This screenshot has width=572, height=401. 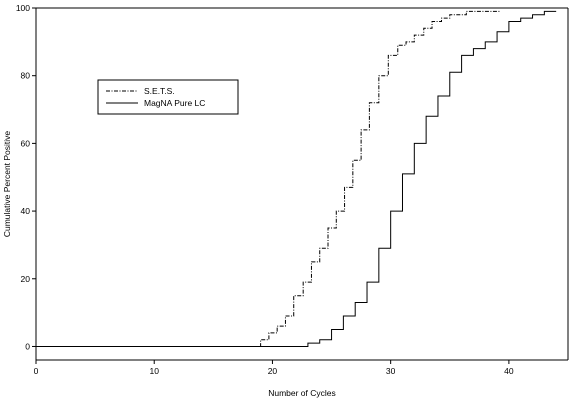 What do you see at coordinates (23, 8) in the screenshot?
I see `y-tick-label: 100` at bounding box center [23, 8].